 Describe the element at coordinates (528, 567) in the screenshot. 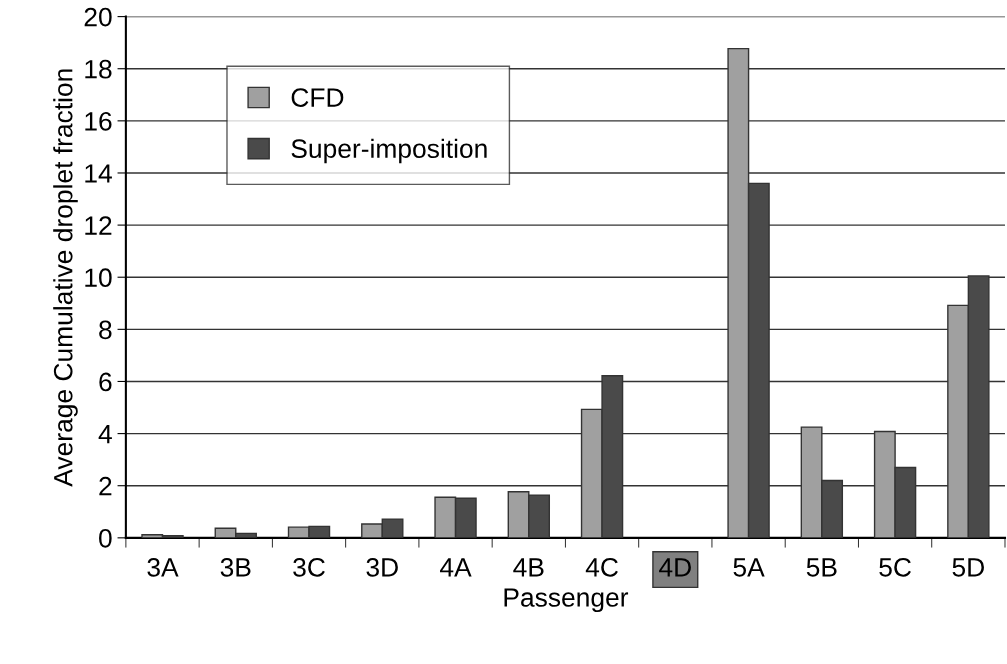

I see `x-tick-label: 4B` at that location.